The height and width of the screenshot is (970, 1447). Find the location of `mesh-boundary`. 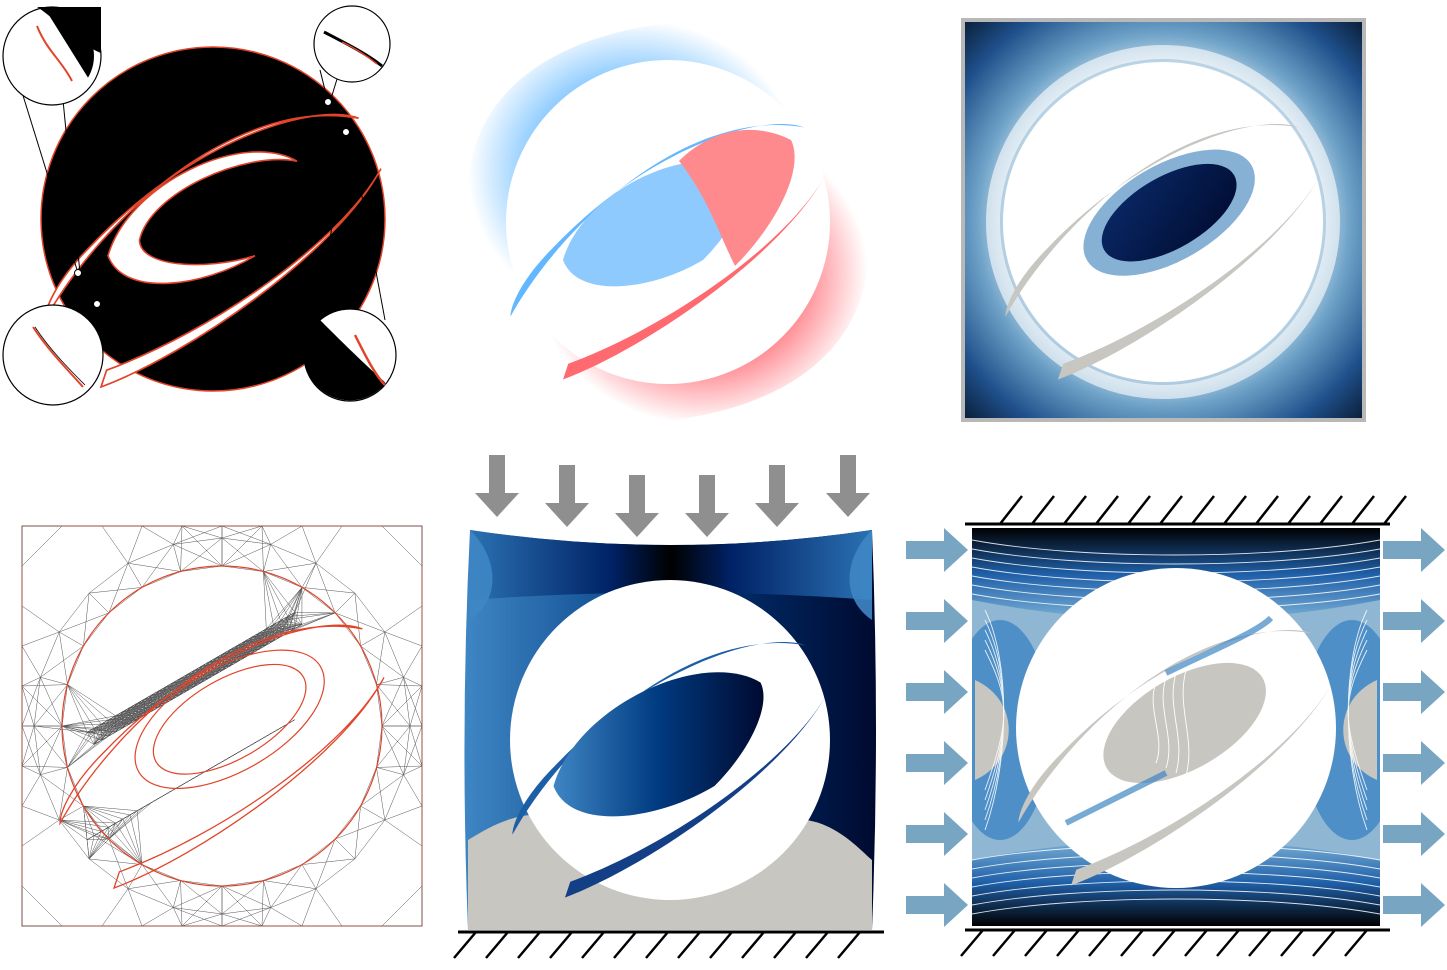

mesh-boundary is located at coordinates (222, 726).